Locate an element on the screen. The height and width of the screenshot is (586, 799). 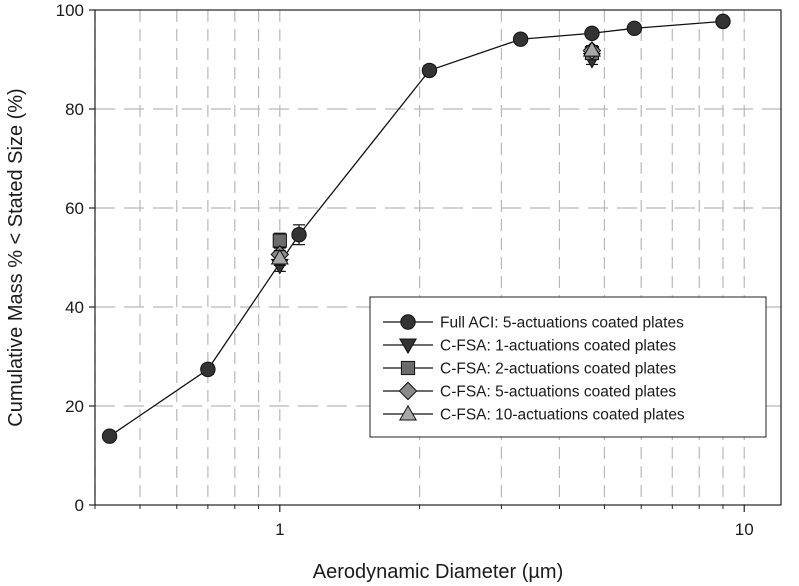
y-tick-label: 20 is located at coordinates (74, 406).